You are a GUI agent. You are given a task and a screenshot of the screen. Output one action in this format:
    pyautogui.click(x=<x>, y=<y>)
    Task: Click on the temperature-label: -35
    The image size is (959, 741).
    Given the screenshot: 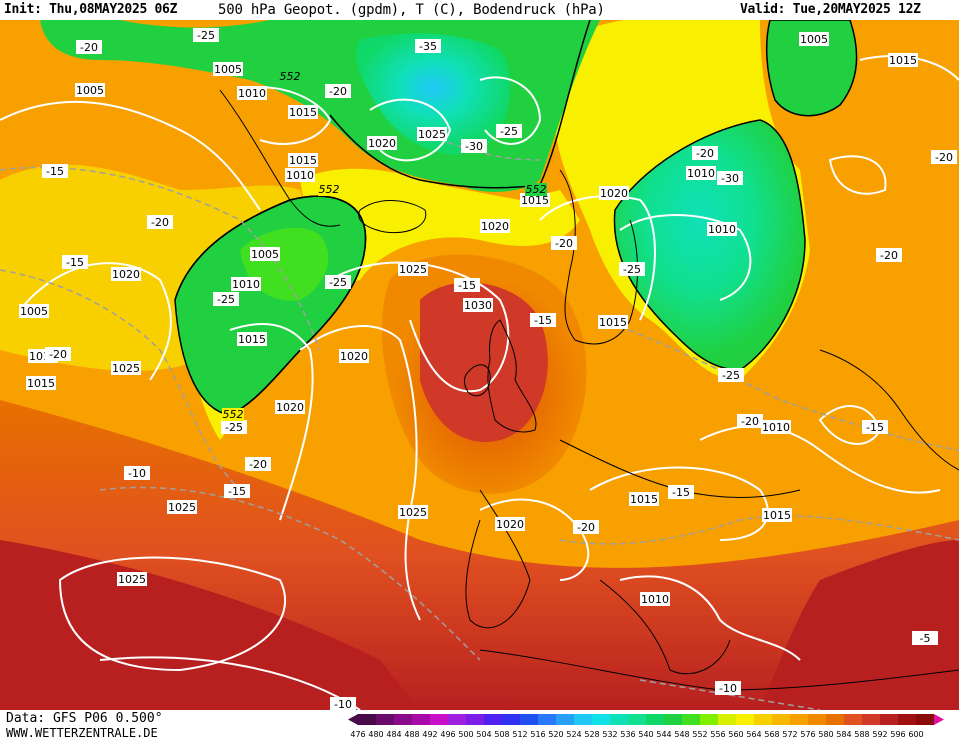 What is the action you would take?
    pyautogui.click(x=428, y=46)
    